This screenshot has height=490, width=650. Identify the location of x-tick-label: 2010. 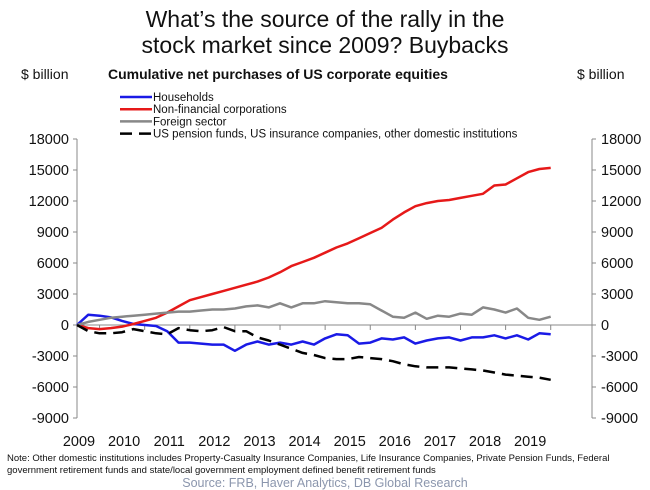
(124, 442).